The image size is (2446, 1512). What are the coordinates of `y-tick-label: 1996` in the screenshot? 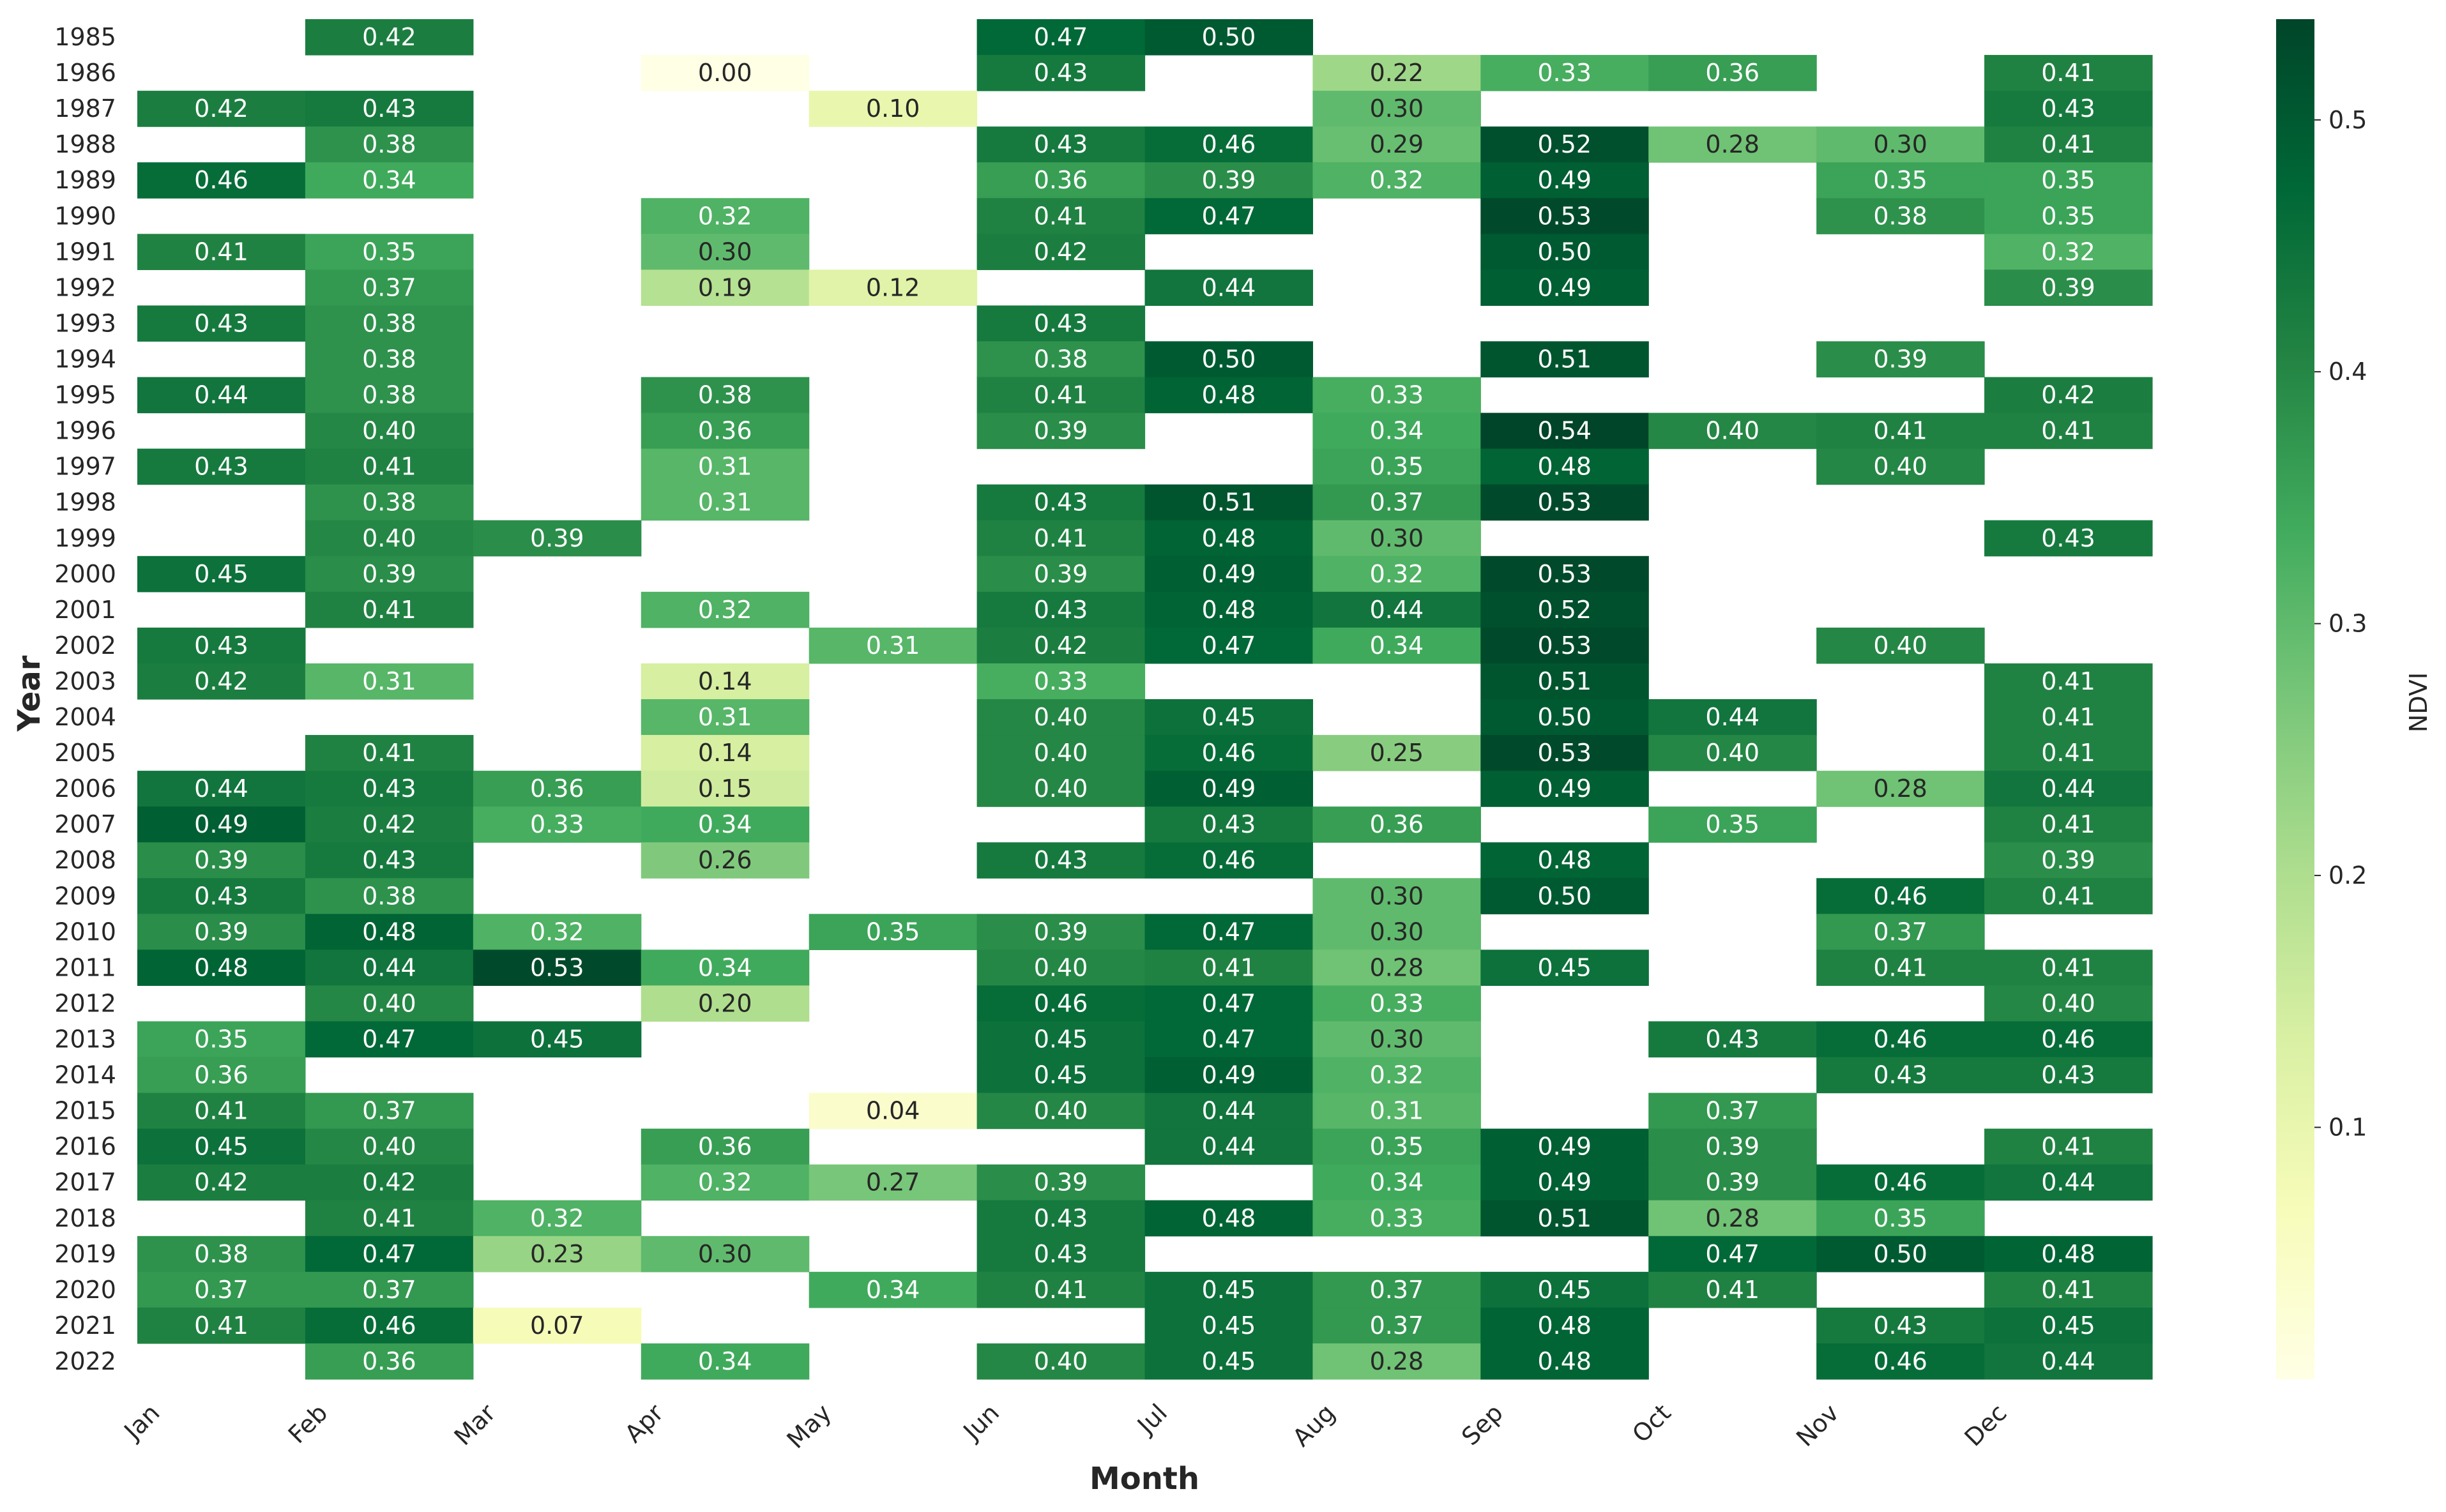 It's located at (85, 431).